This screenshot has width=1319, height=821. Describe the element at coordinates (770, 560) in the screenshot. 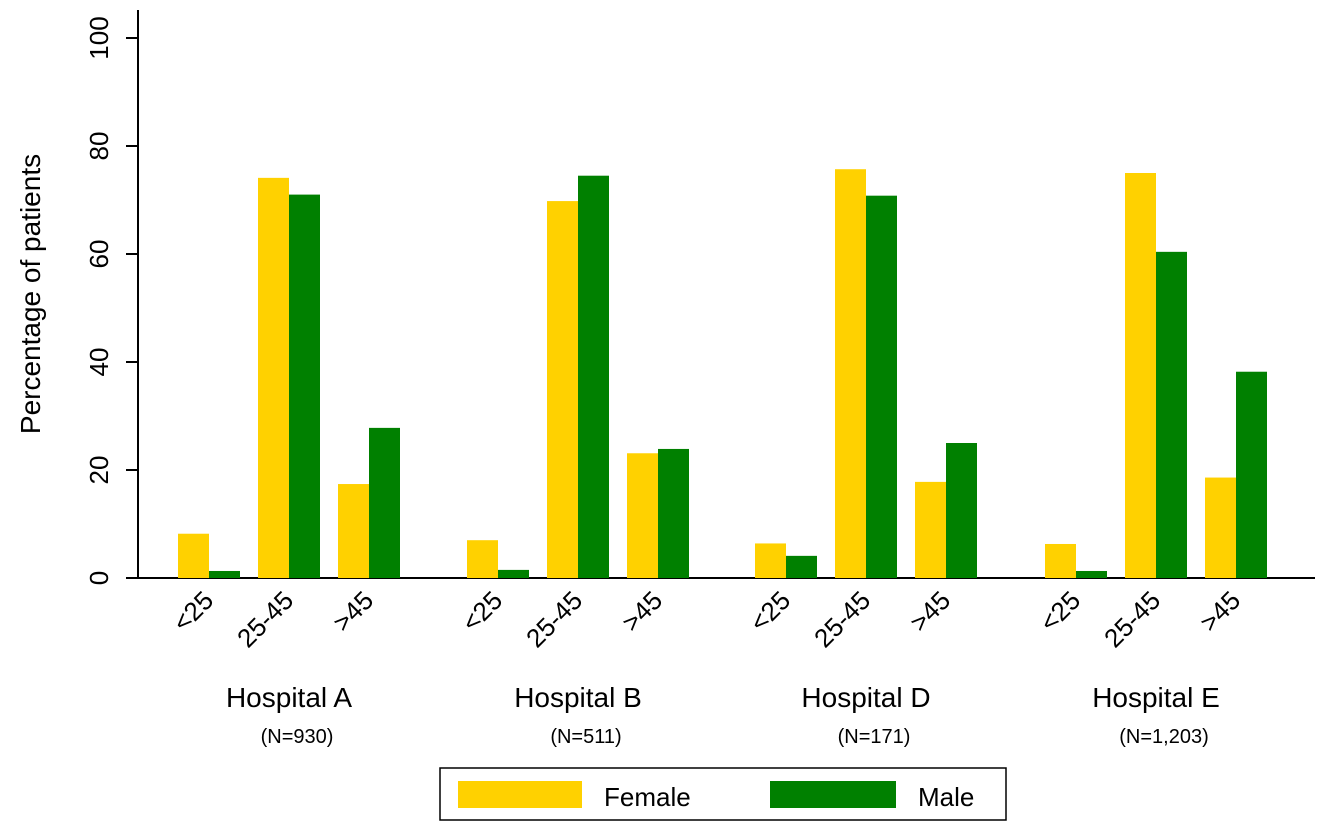

I see `bar-hospital-d-lt25-female` at that location.